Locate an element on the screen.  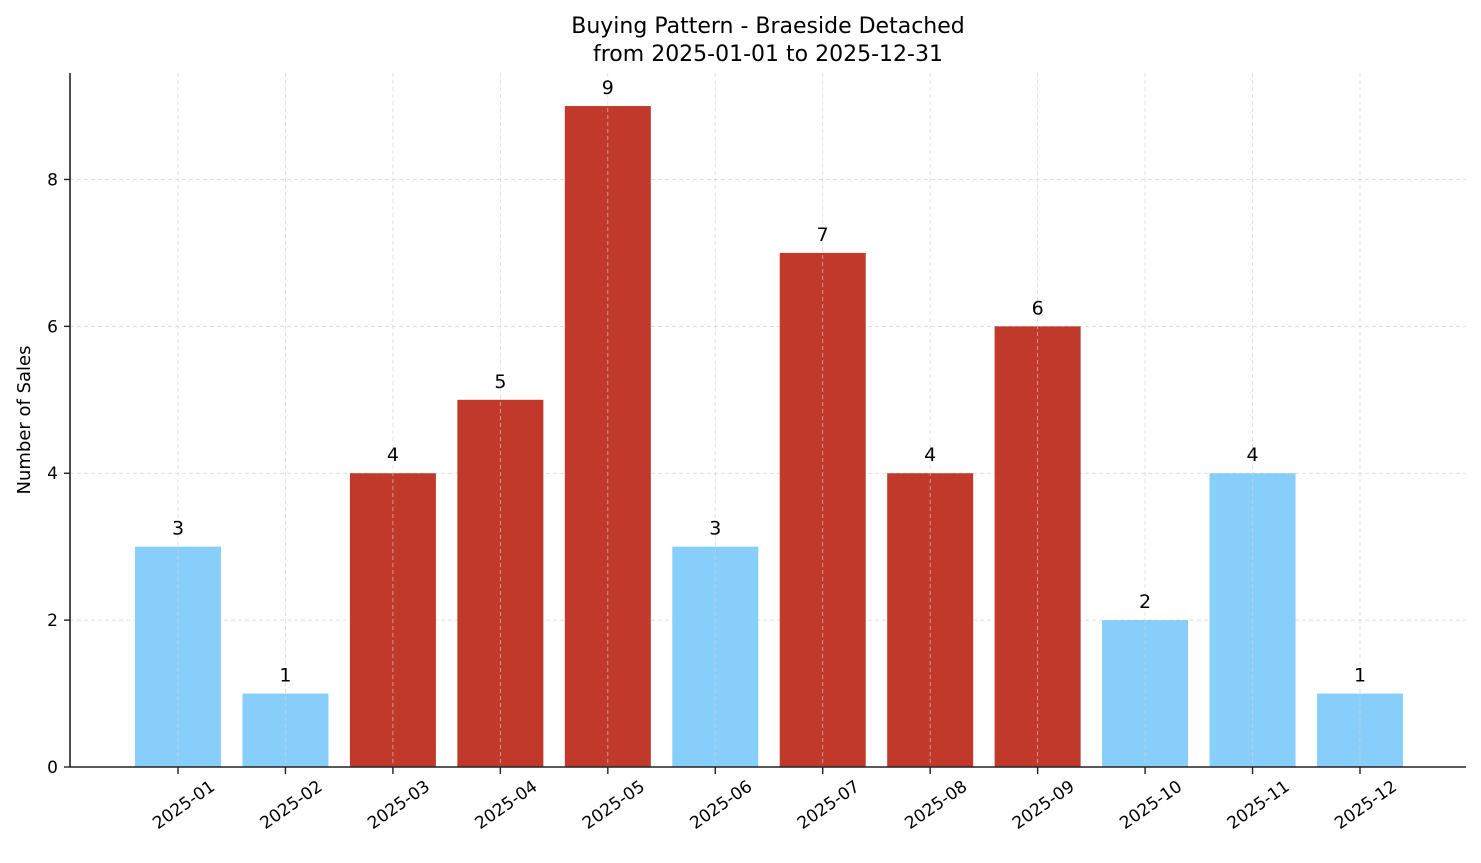
y-tick-label: 6 is located at coordinates (52, 327).